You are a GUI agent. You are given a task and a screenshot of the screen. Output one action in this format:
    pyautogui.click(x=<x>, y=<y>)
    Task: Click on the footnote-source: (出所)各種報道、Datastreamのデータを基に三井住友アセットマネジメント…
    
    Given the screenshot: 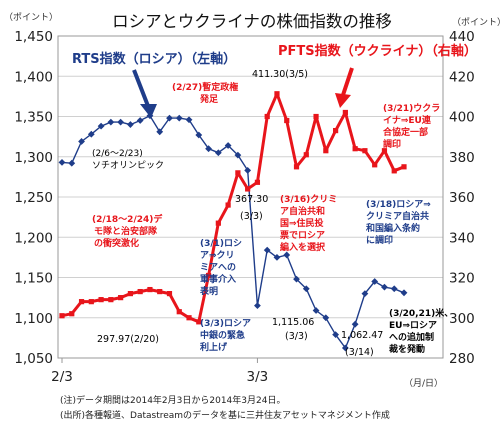 What is the action you would take?
    pyautogui.click(x=225, y=415)
    